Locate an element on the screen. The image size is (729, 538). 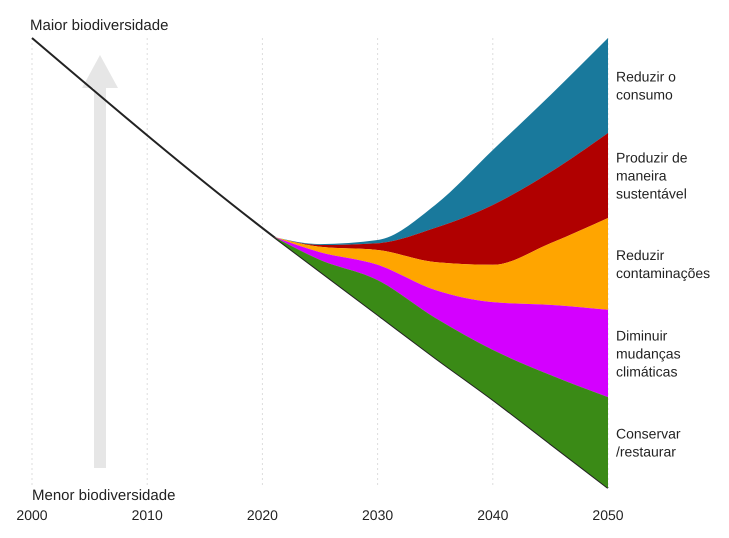
series-label: Diminuir mudanças climáticas is located at coordinates (648, 353).